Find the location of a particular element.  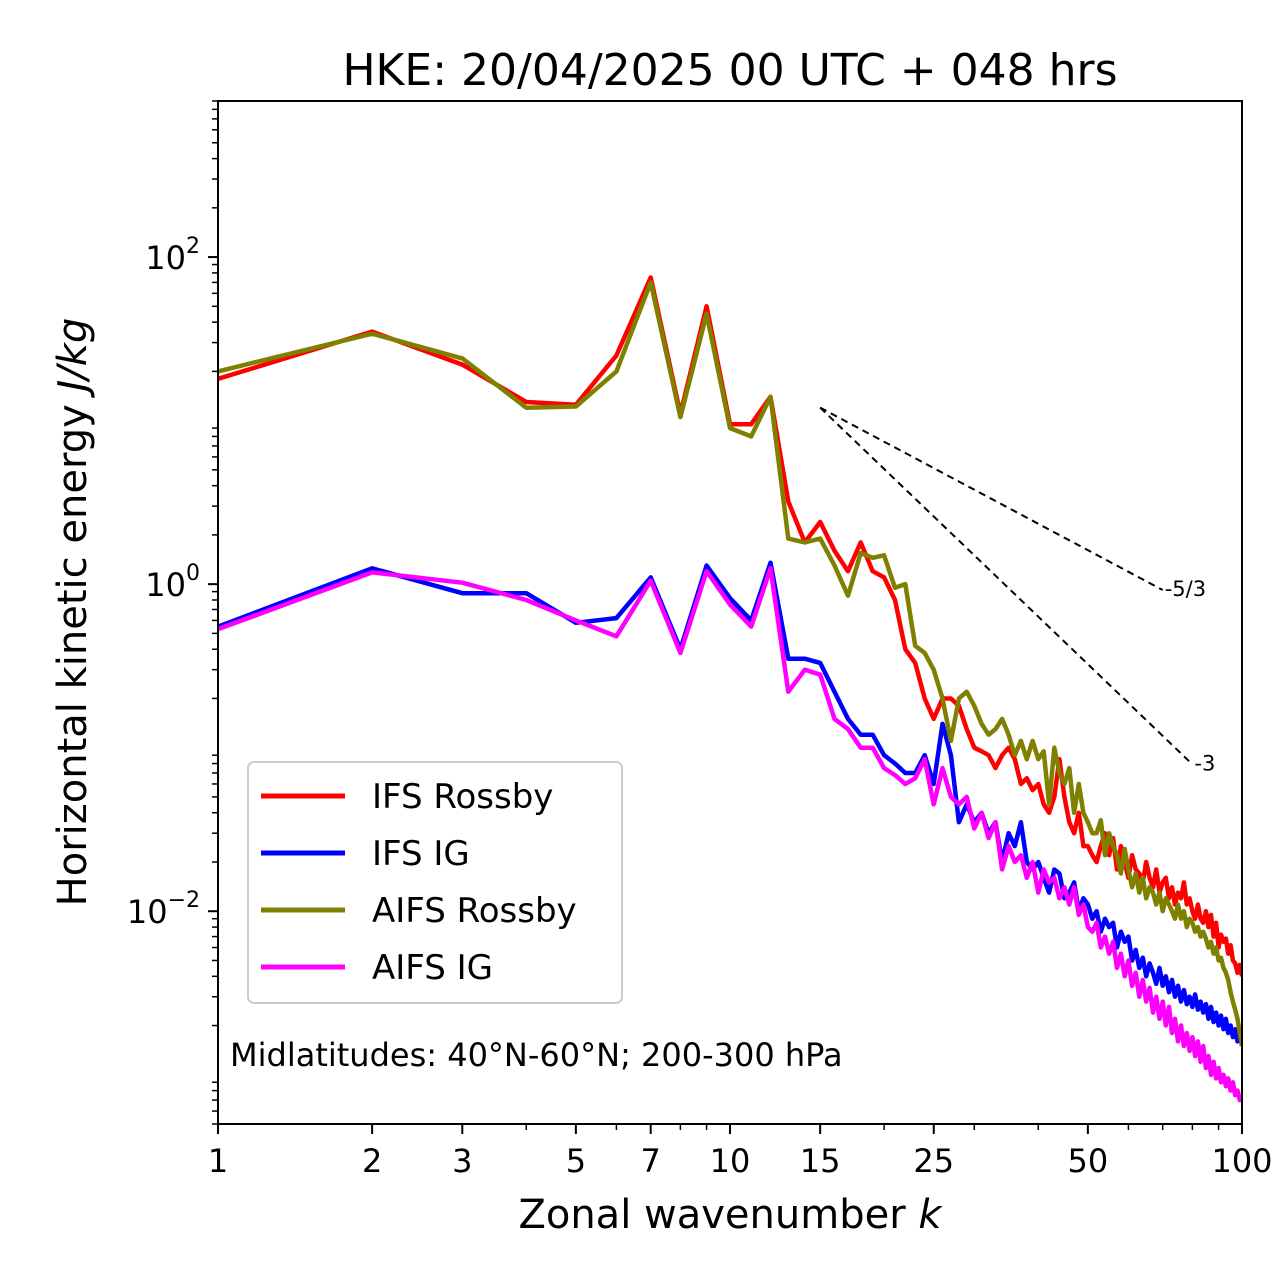

x-tick-label-7: 25 is located at coordinates (933, 1161).